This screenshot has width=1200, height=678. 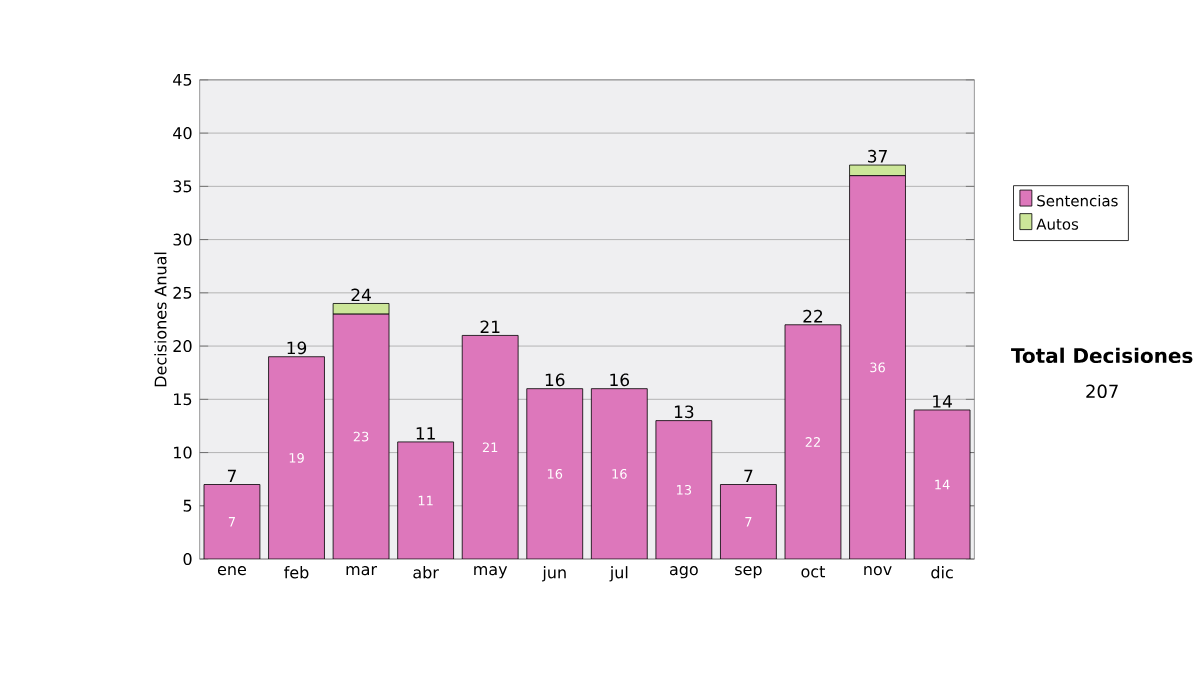 I want to click on text: Total Decisiones, so click(x=1102, y=355).